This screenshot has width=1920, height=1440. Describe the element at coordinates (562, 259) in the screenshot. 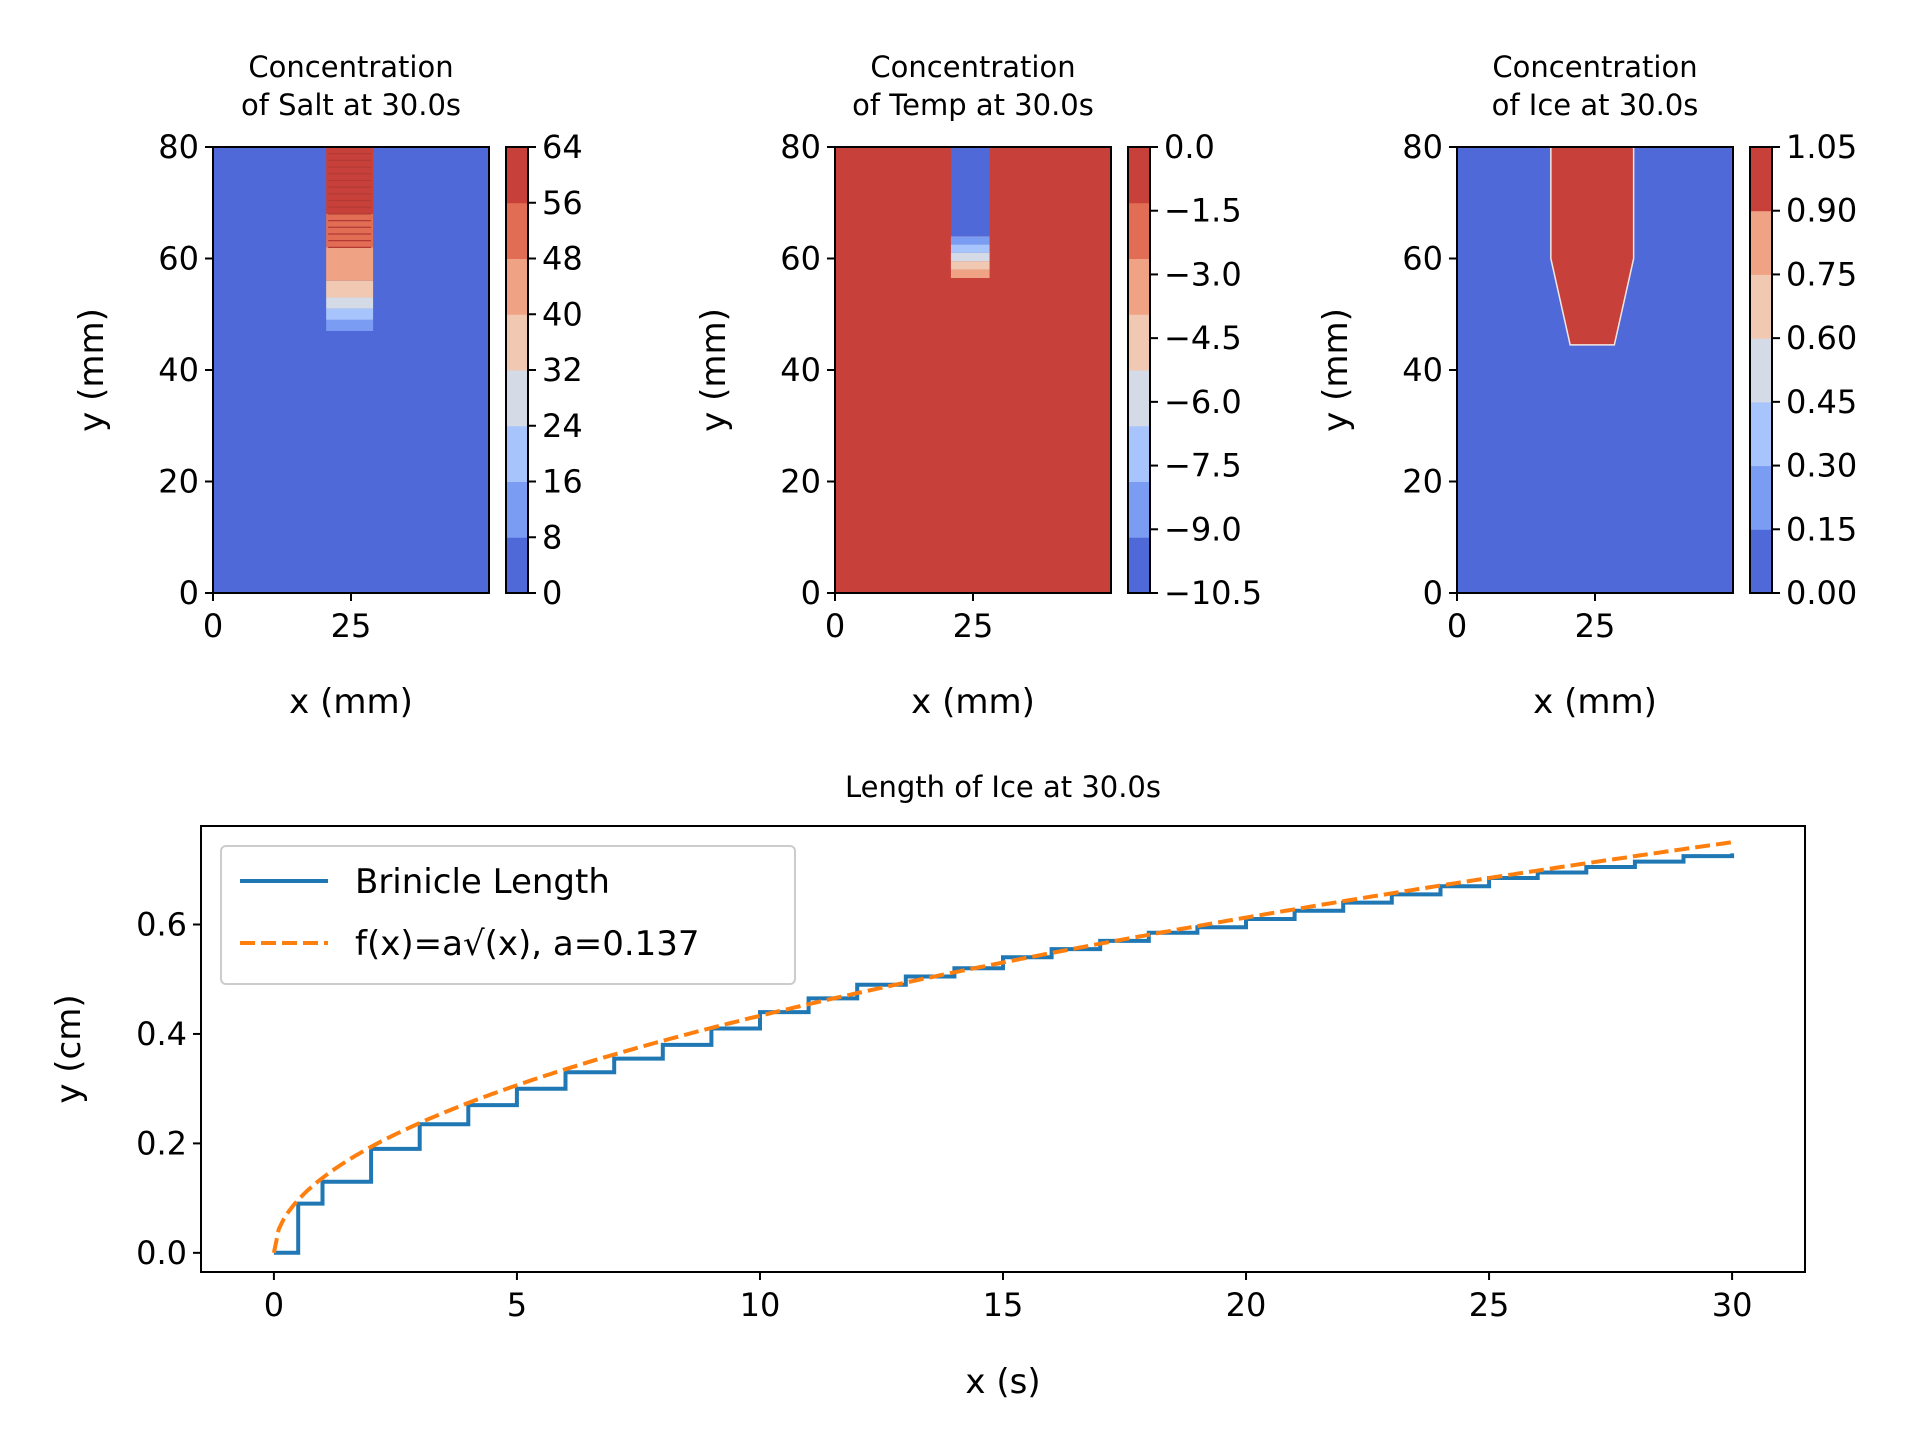

I see `colorbar-tick-label: 48` at that location.